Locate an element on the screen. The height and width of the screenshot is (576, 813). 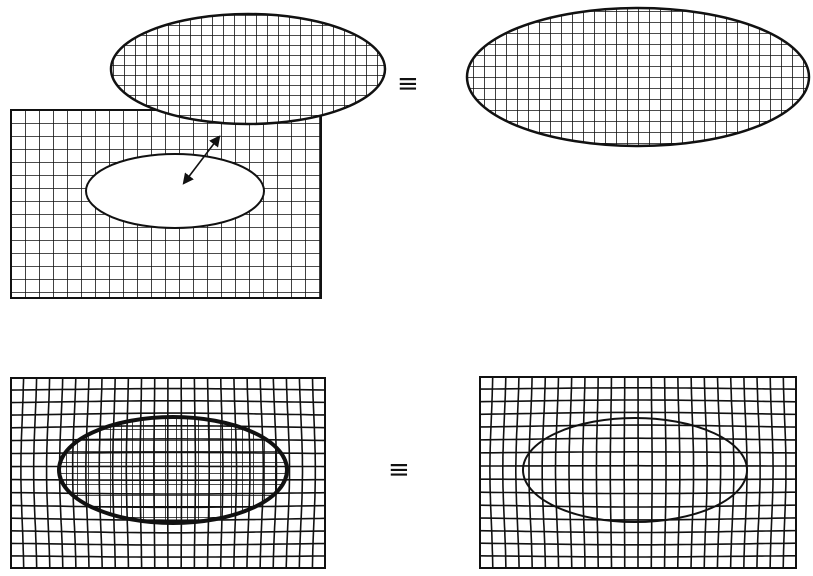
bottom-left-deformed-grid is located at coordinates (168, 473).